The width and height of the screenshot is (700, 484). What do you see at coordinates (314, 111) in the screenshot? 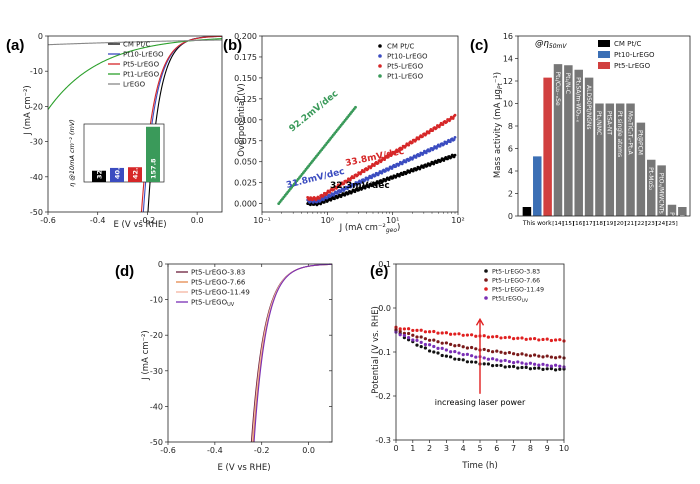
I see `slope-annotation: 92.2mV/dec` at bounding box center [314, 111].